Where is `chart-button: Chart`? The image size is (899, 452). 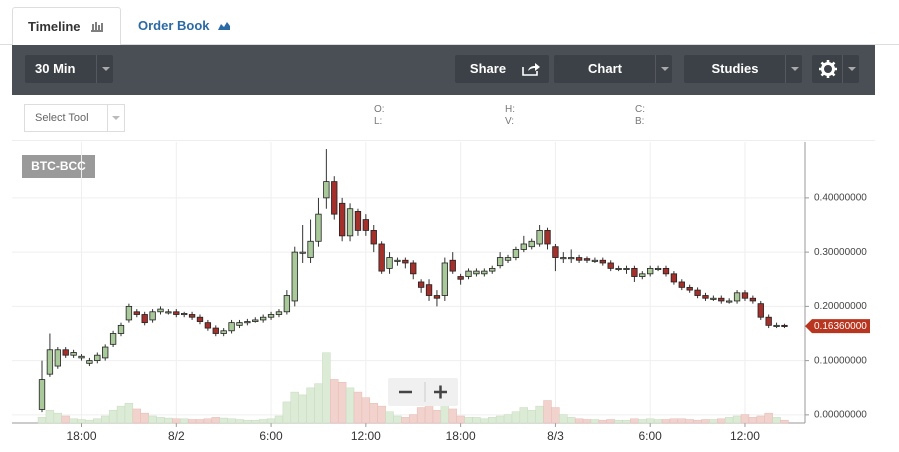
chart-button: Chart is located at coordinates (613, 69).